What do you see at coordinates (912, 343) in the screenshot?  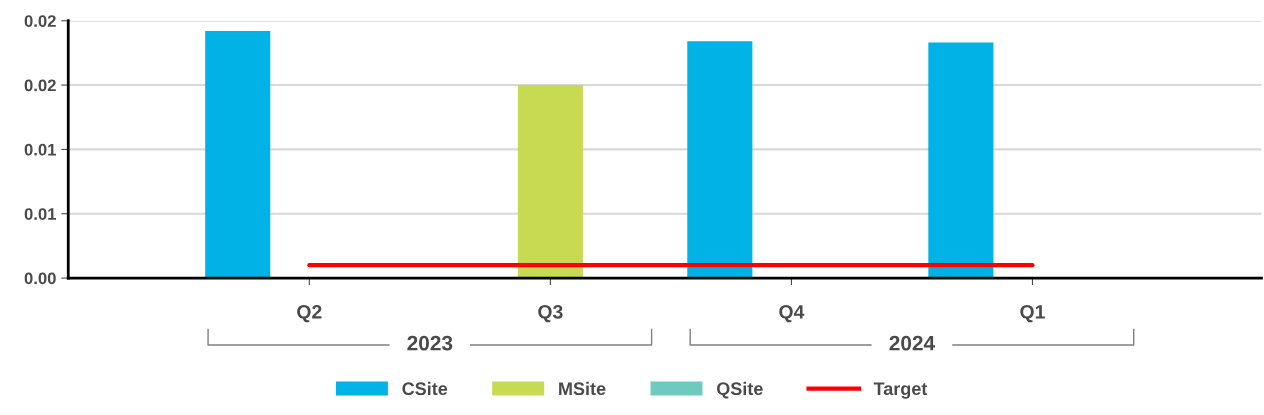 I see `text: 2024` at bounding box center [912, 343].